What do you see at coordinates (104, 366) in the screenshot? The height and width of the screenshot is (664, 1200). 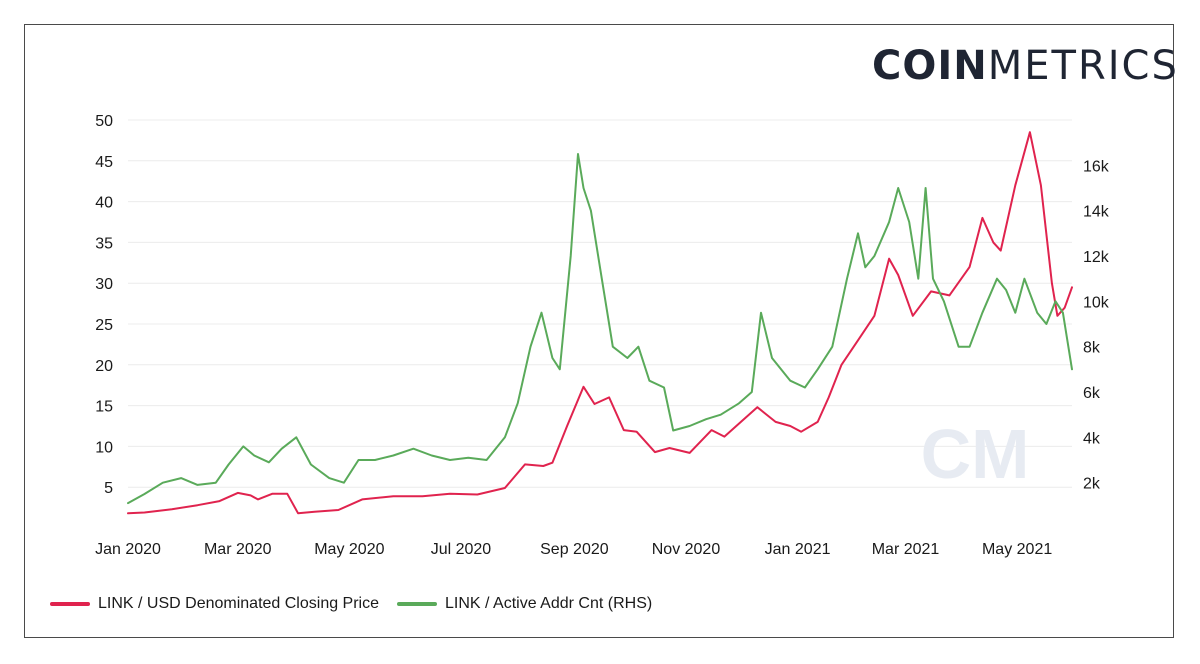 I see `y-left-tick-label: 20` at bounding box center [104, 366].